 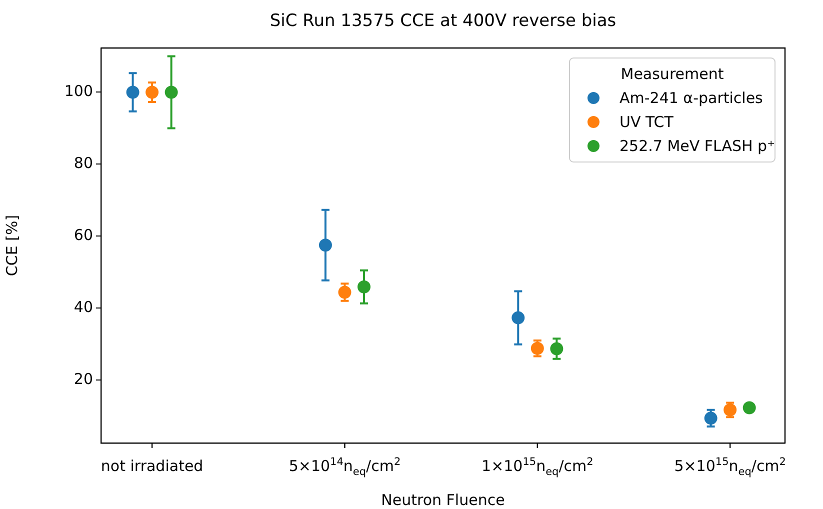 What do you see at coordinates (152, 466) in the screenshot?
I see `x-tick-label: not irradiated` at bounding box center [152, 466].